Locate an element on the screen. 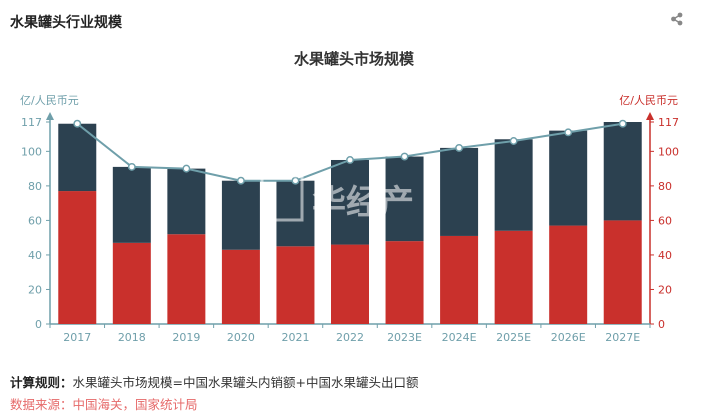 The height and width of the screenshot is (415, 708). bar-2018-s0 is located at coordinates (131, 283).